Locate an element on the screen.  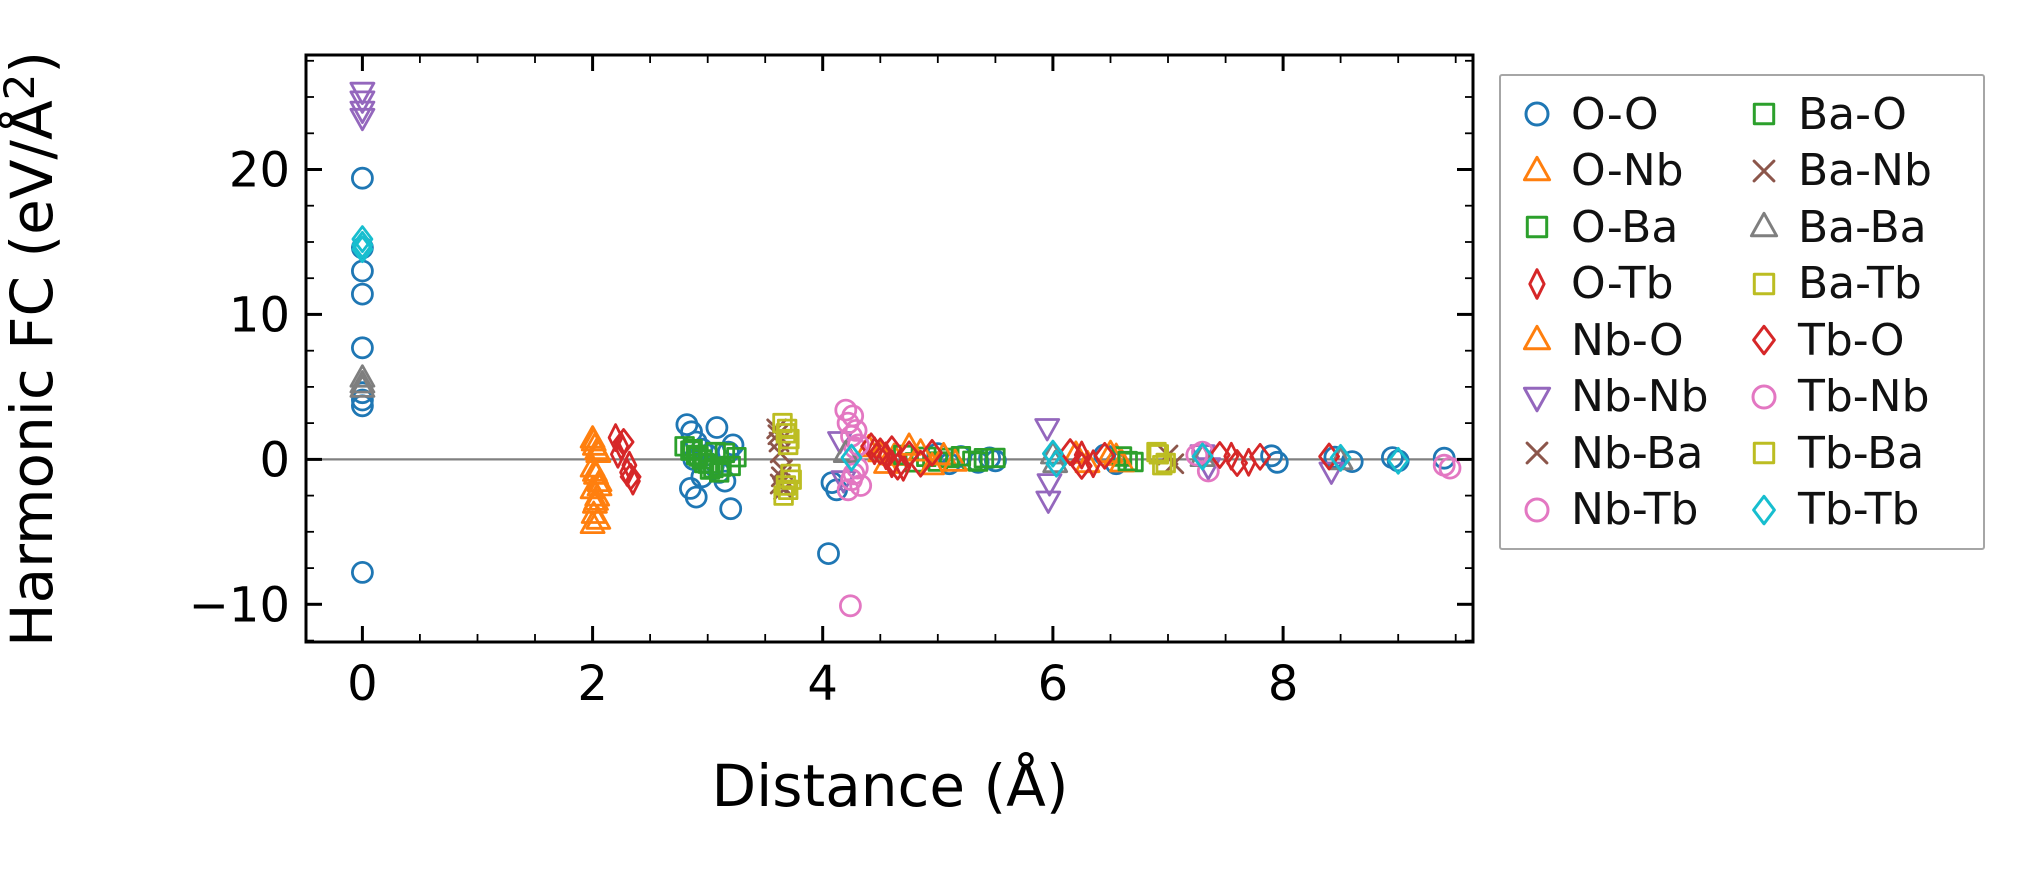
legend-label: O-Tb is located at coordinates (1622, 284).